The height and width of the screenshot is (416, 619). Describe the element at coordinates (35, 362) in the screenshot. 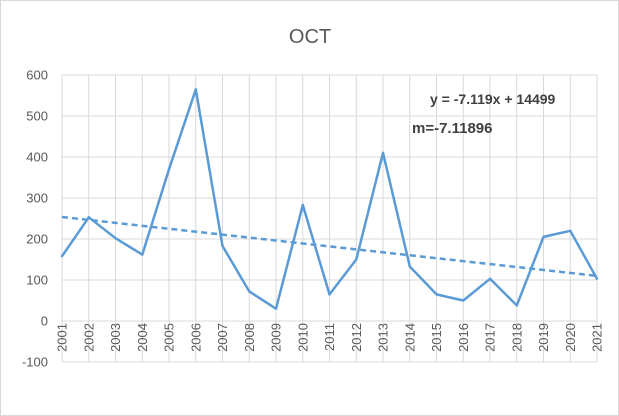

I see `y-tick-label: -100` at that location.